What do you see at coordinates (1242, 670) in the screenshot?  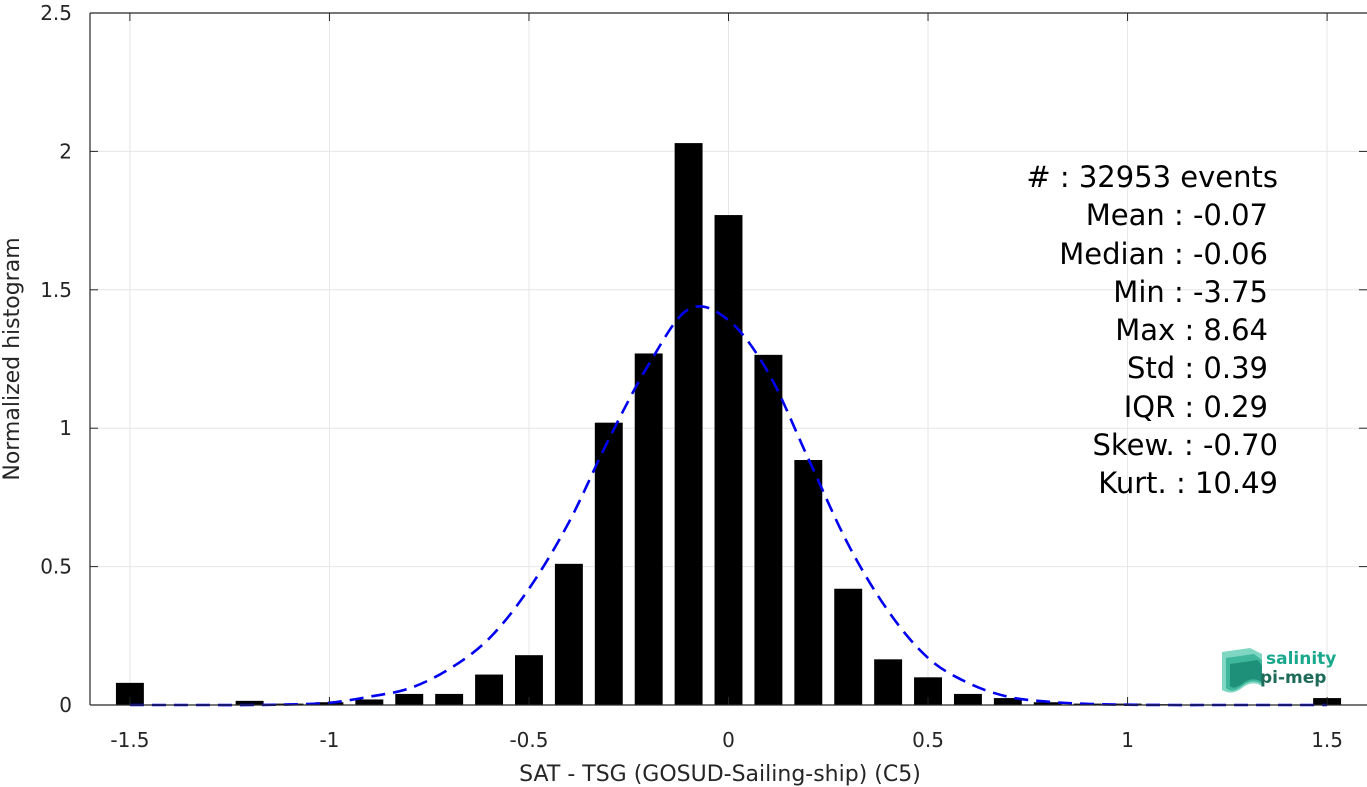 I see `wave-logo-icon` at bounding box center [1242, 670].